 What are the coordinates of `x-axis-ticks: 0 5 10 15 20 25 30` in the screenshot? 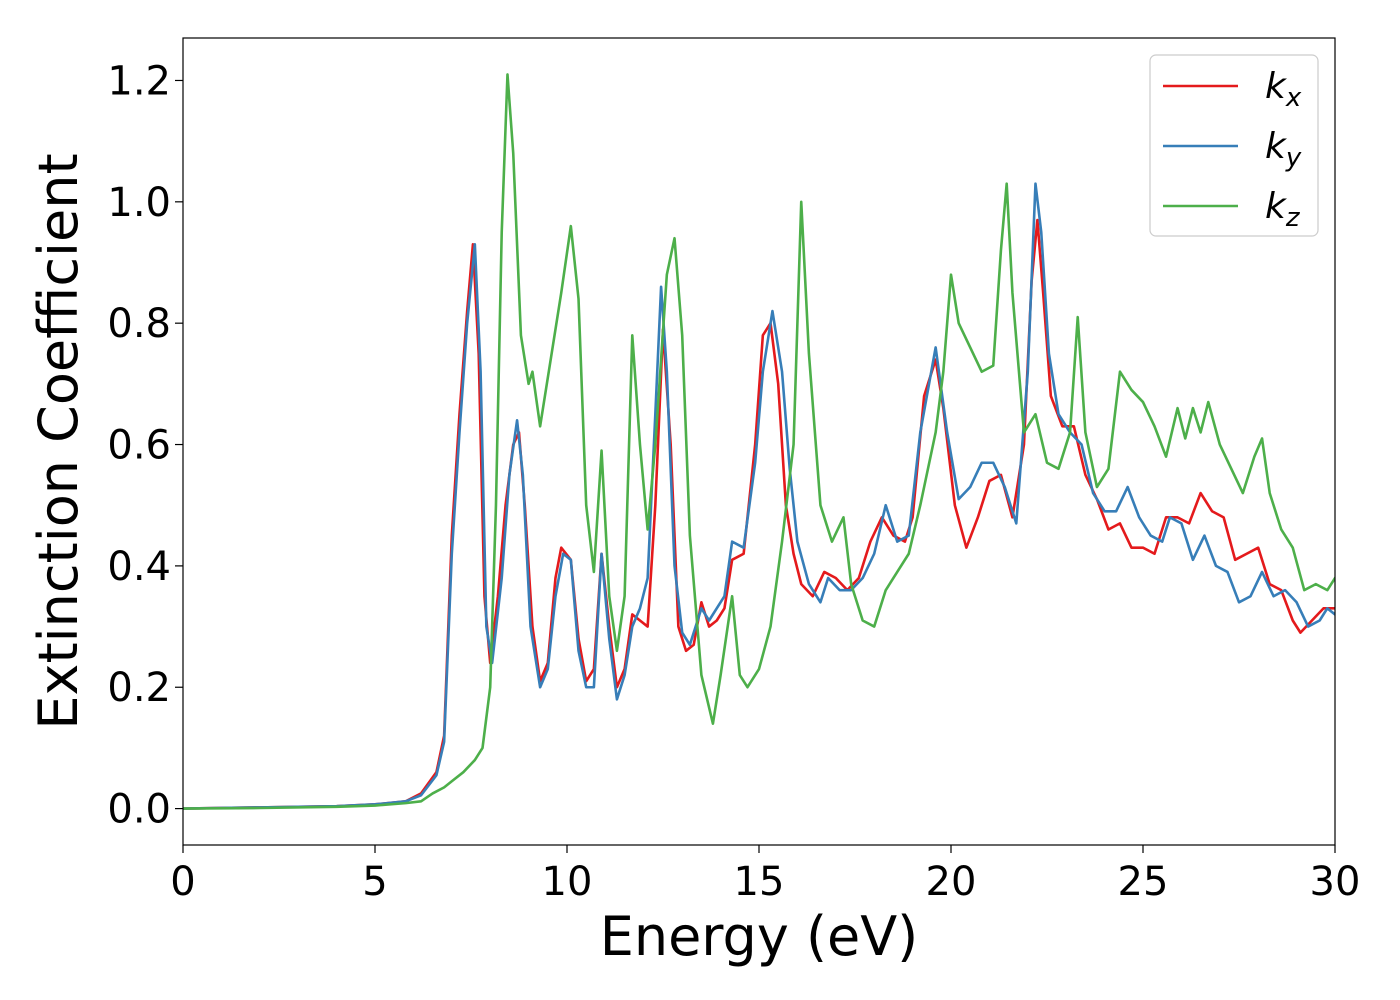 It's located at (765, 875).